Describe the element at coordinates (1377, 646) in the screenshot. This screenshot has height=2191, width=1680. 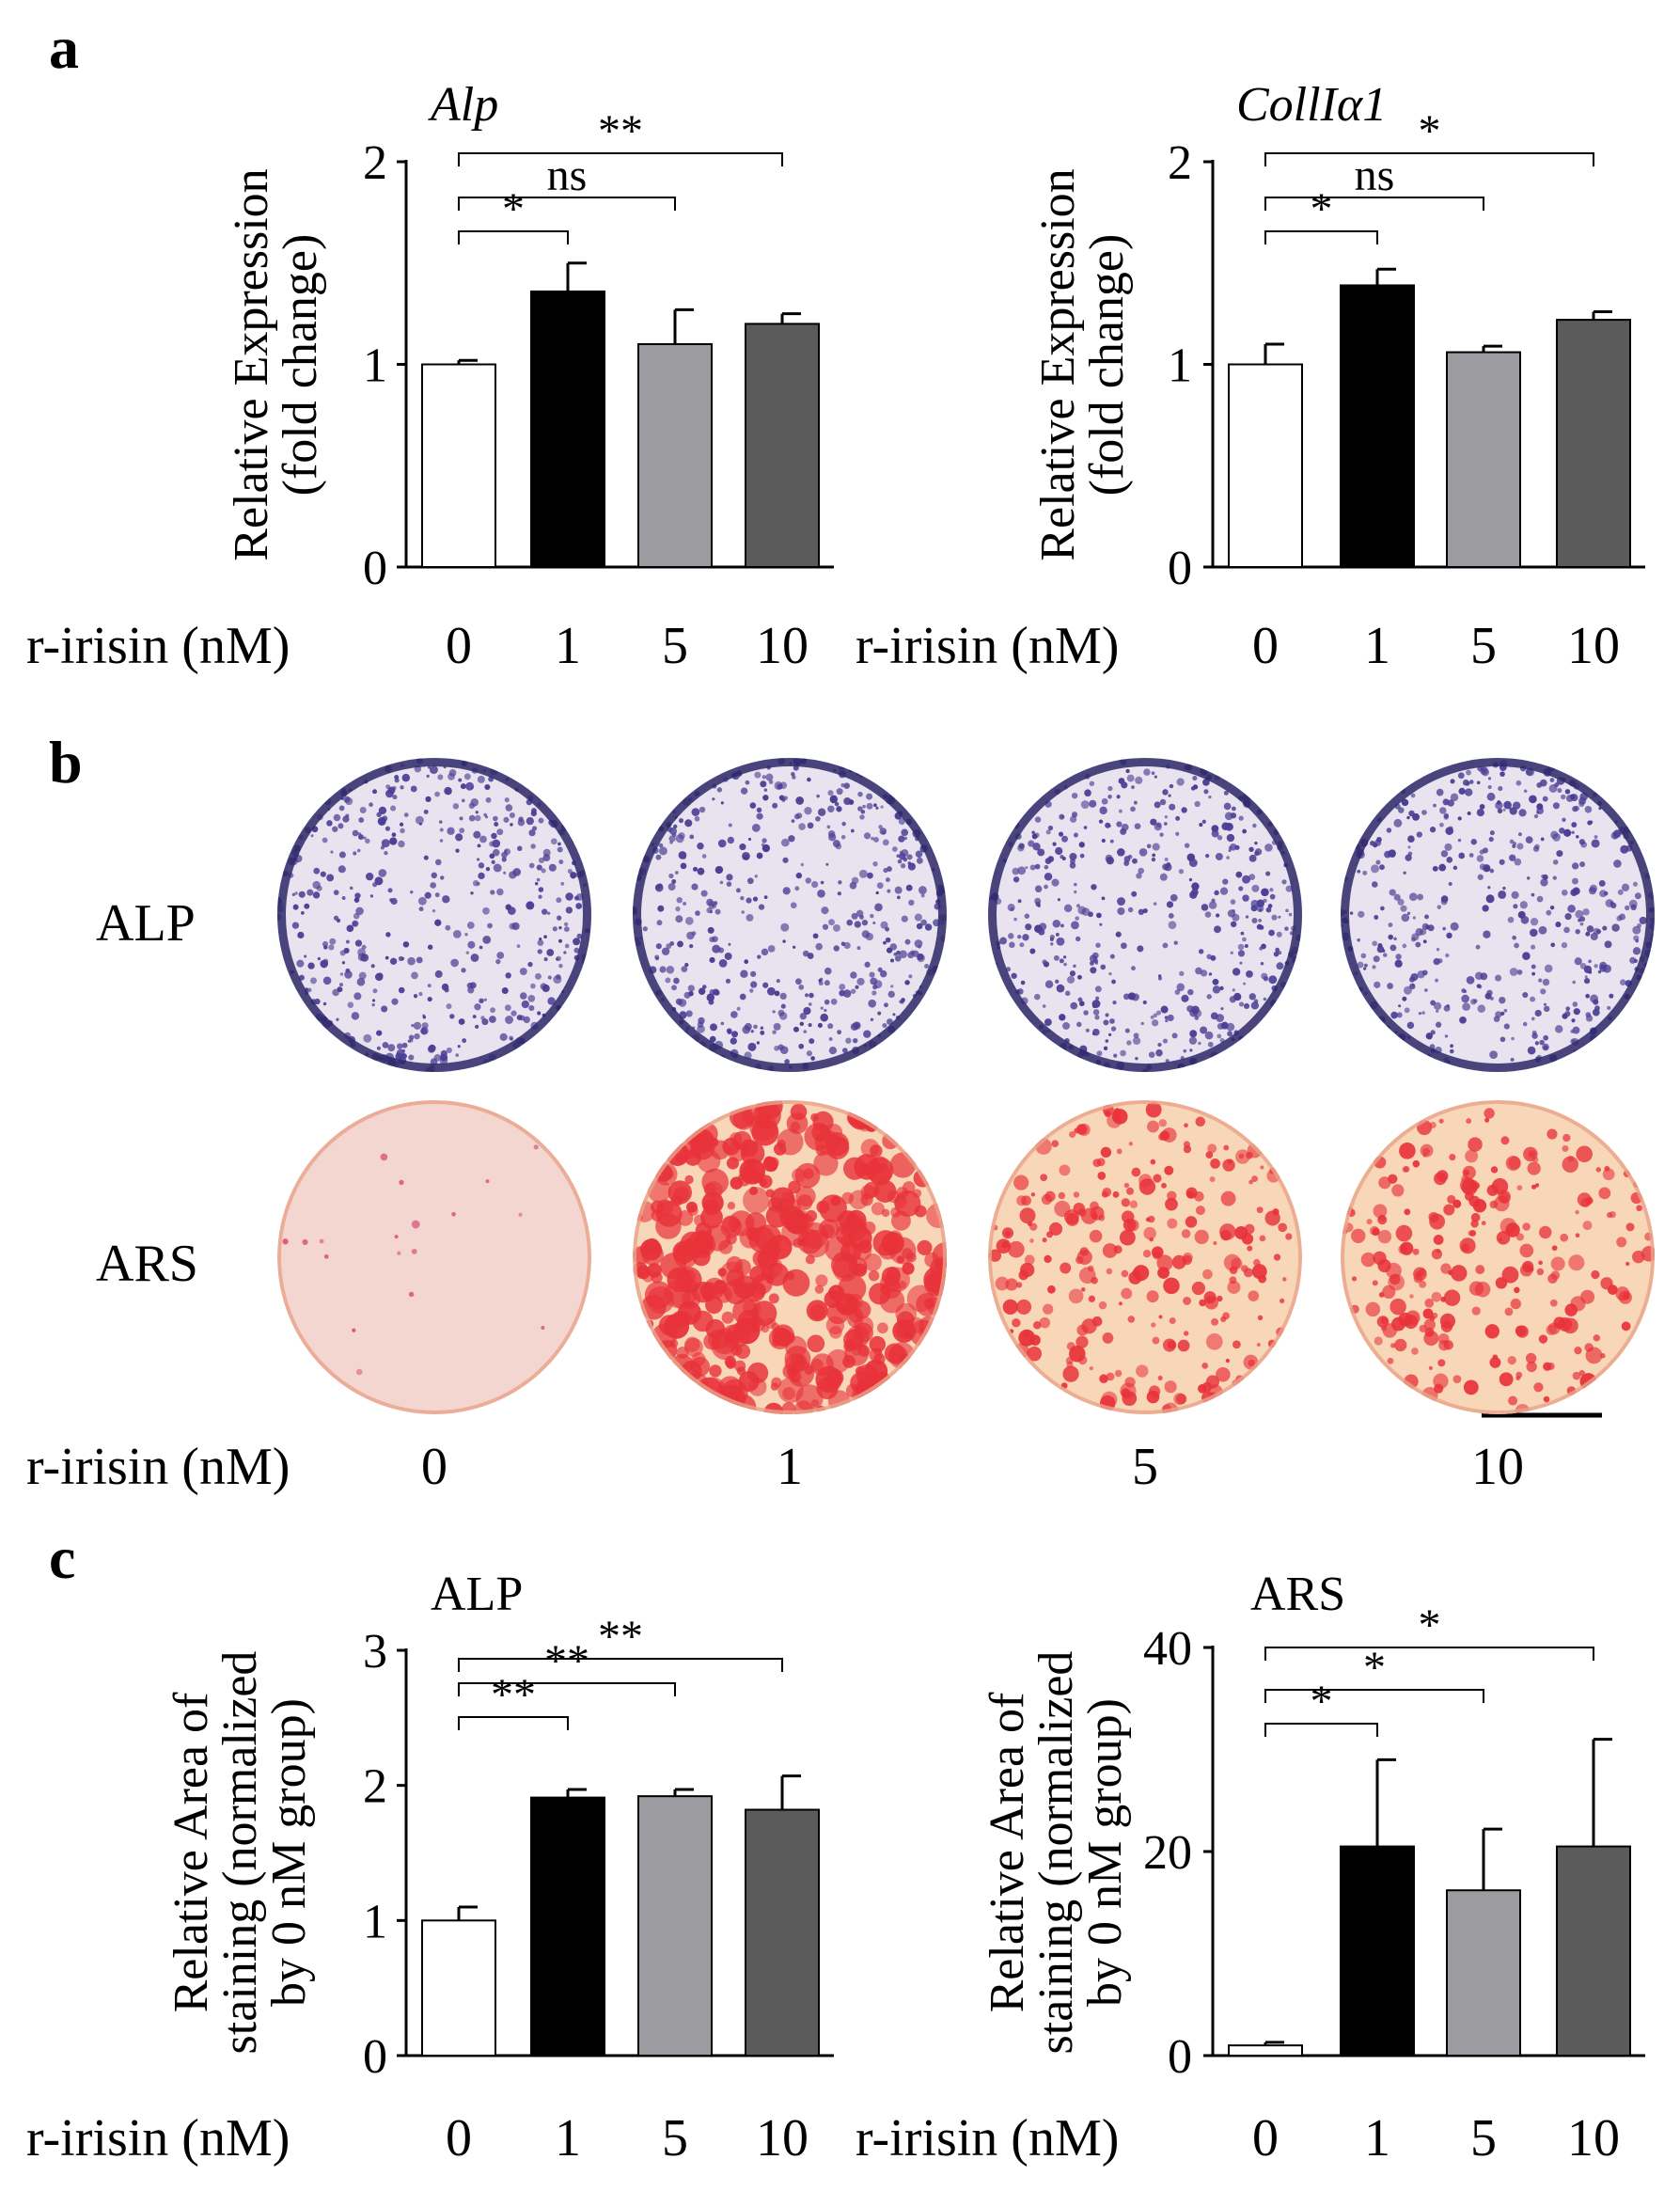
I see `x-tick-label: 1` at that location.